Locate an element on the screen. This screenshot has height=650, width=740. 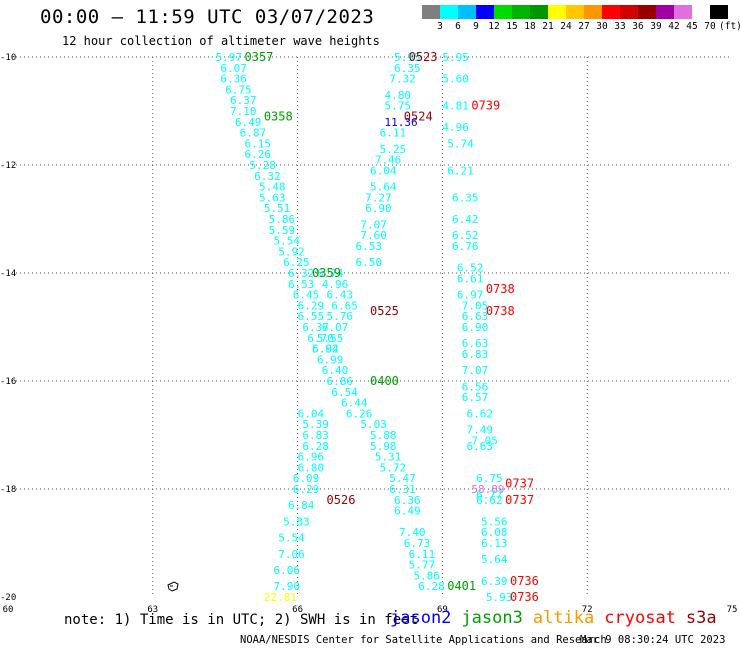
swh-value-label: 6.56 is located at coordinates (475, 386).